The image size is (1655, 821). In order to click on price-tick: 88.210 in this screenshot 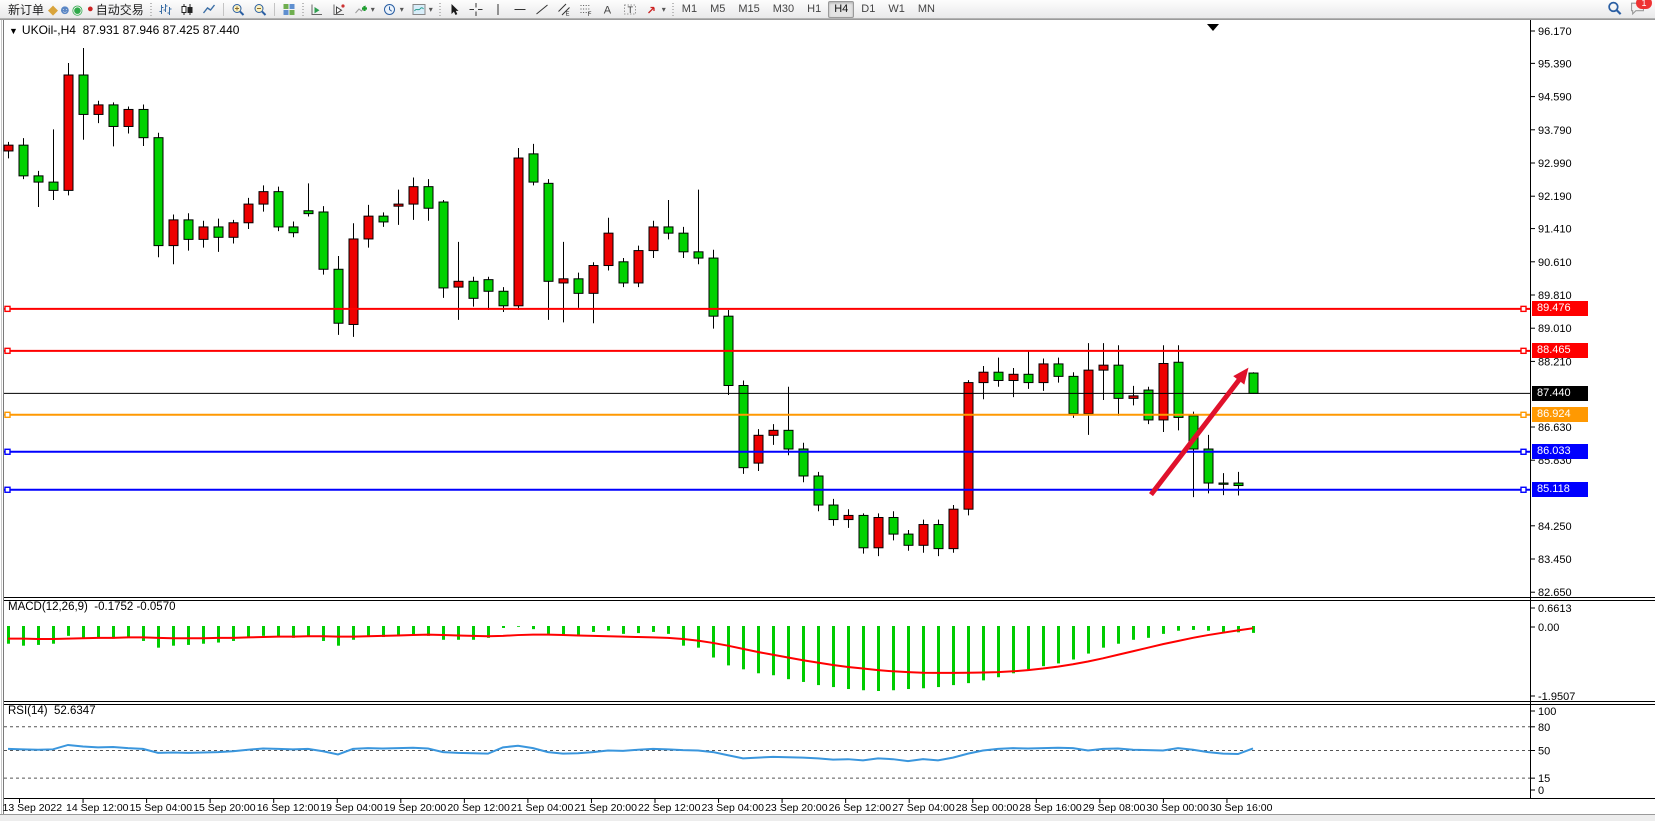, I will do `click(1555, 362)`.